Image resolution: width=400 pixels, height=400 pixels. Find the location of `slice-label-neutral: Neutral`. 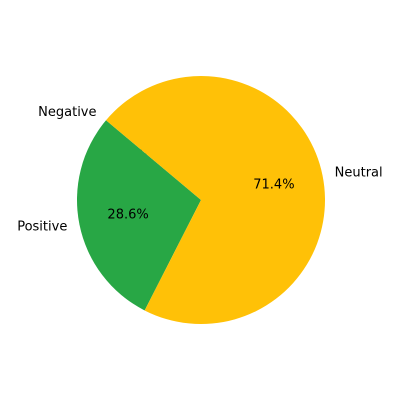

slice-label-neutral: Neutral is located at coordinates (359, 172).